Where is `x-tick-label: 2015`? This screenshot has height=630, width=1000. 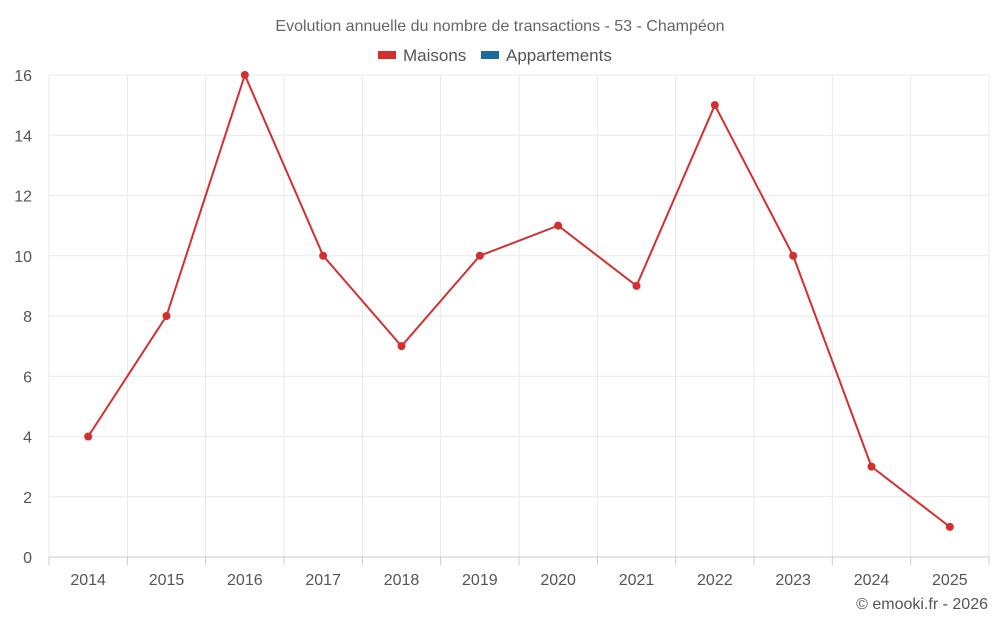 x-tick-label: 2015 is located at coordinates (167, 580).